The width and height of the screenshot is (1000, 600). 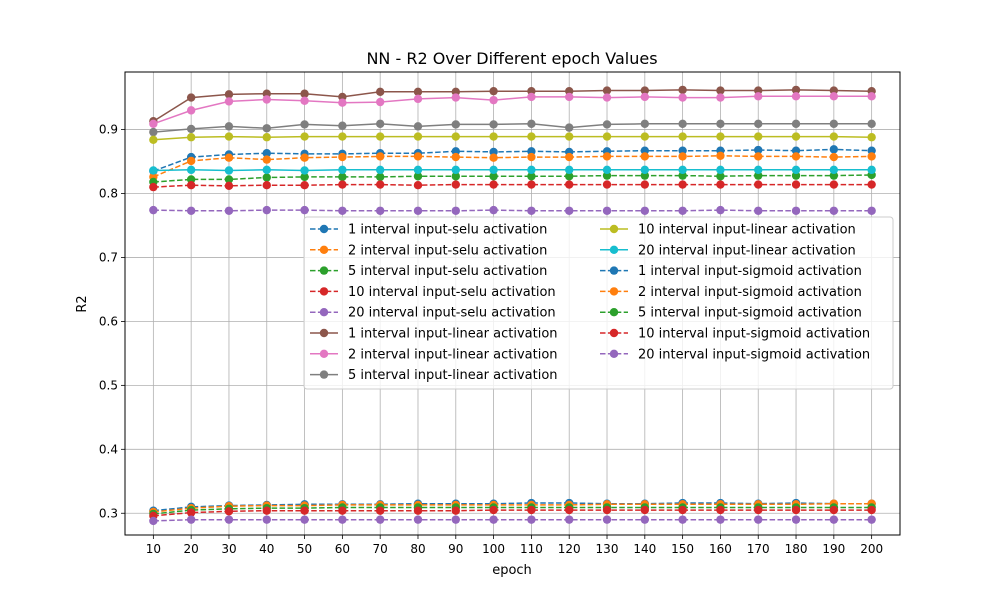 I want to click on y-tick-label: 0.6, so click(x=108, y=321).